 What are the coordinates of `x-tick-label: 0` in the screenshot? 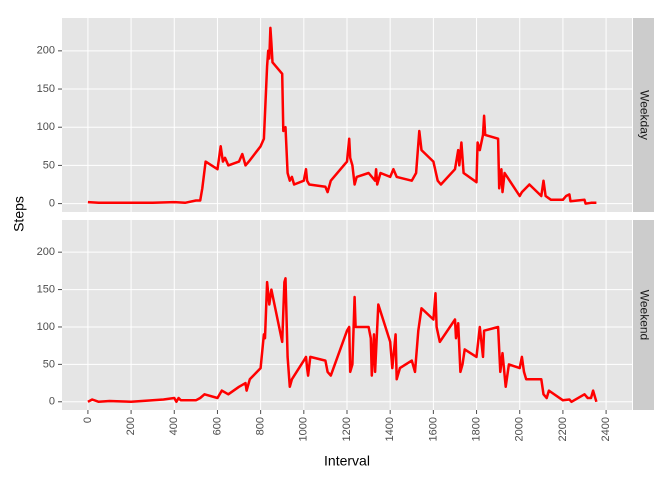 It's located at (88, 420).